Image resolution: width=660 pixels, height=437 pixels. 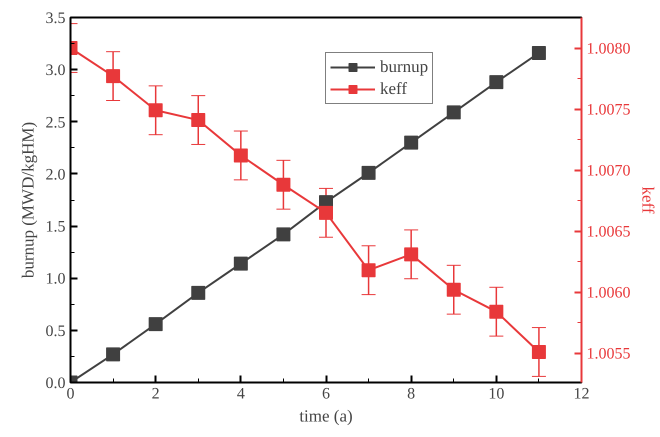 What do you see at coordinates (56, 18) in the screenshot?
I see `y-tick-label: 3.5` at bounding box center [56, 18].